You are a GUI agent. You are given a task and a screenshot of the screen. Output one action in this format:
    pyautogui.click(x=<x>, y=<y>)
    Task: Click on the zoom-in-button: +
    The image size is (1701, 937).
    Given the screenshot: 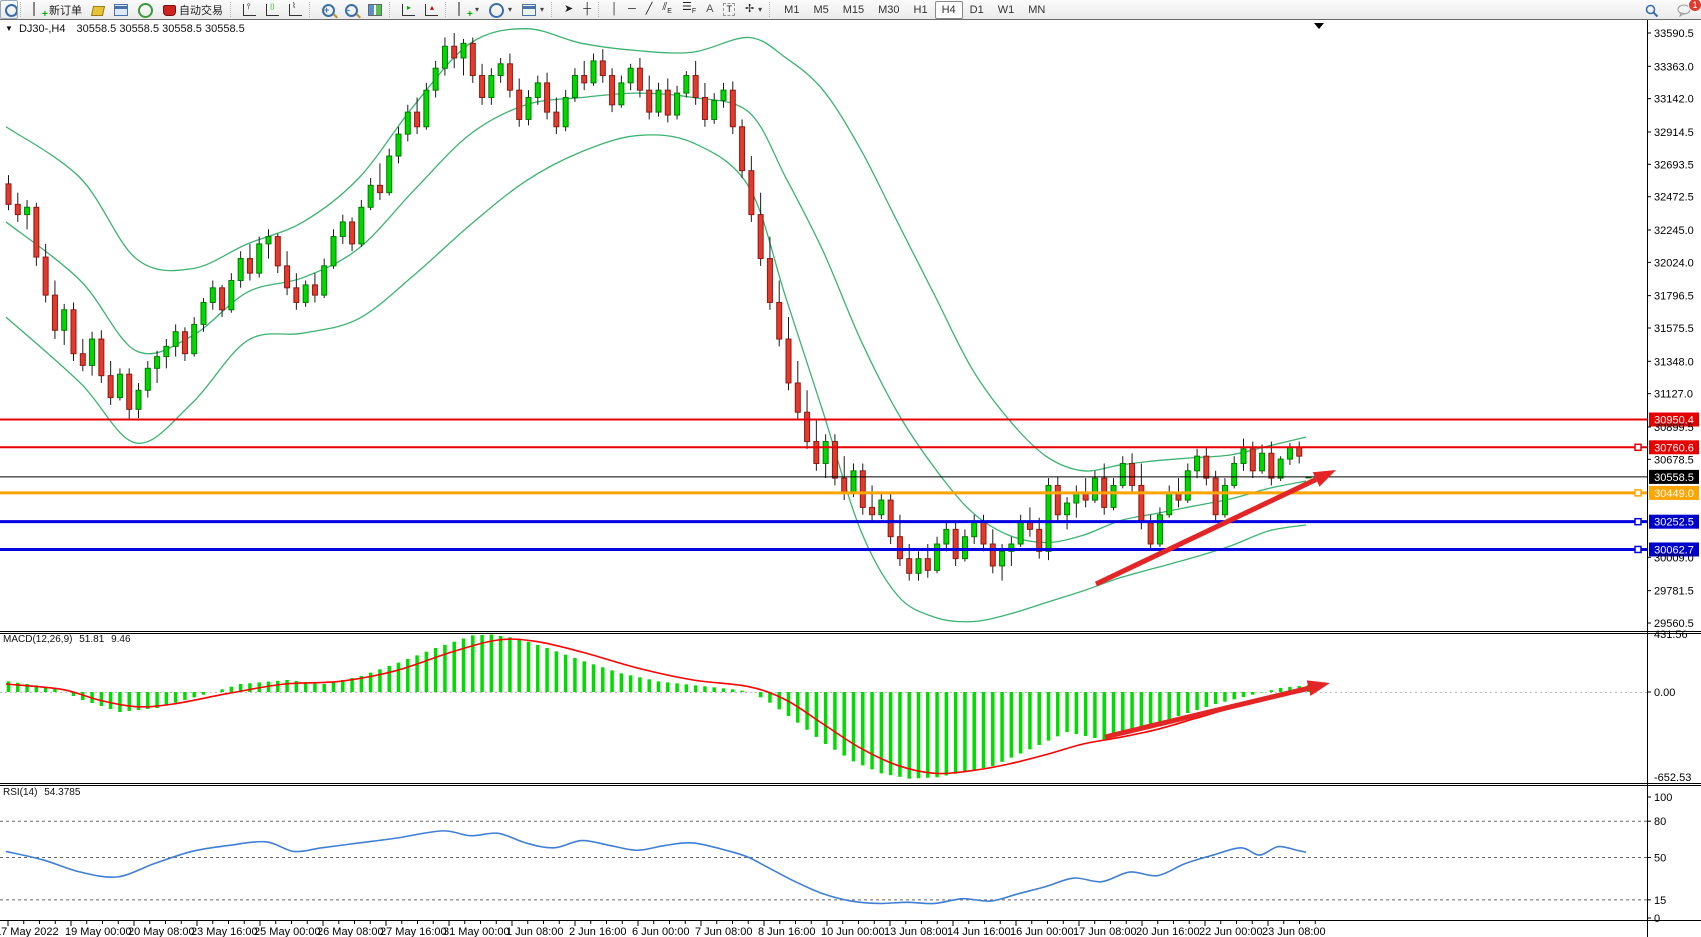 What is the action you would take?
    pyautogui.click(x=328, y=9)
    